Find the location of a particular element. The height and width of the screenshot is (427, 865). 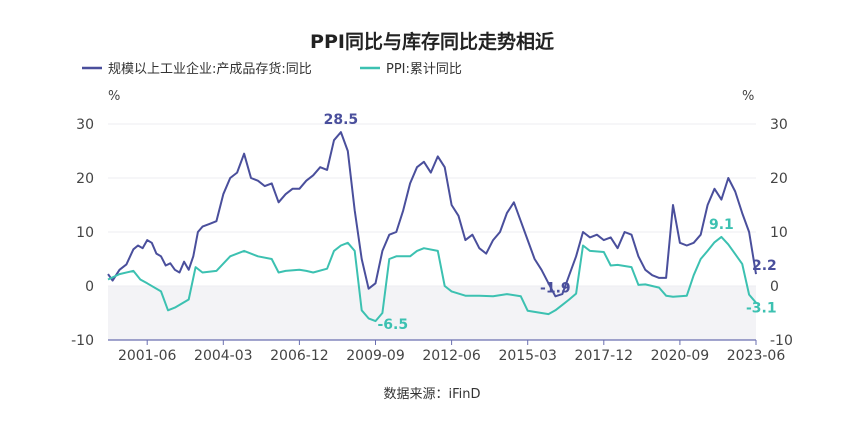

x-tick-label: 2004-03 is located at coordinates (223, 356).